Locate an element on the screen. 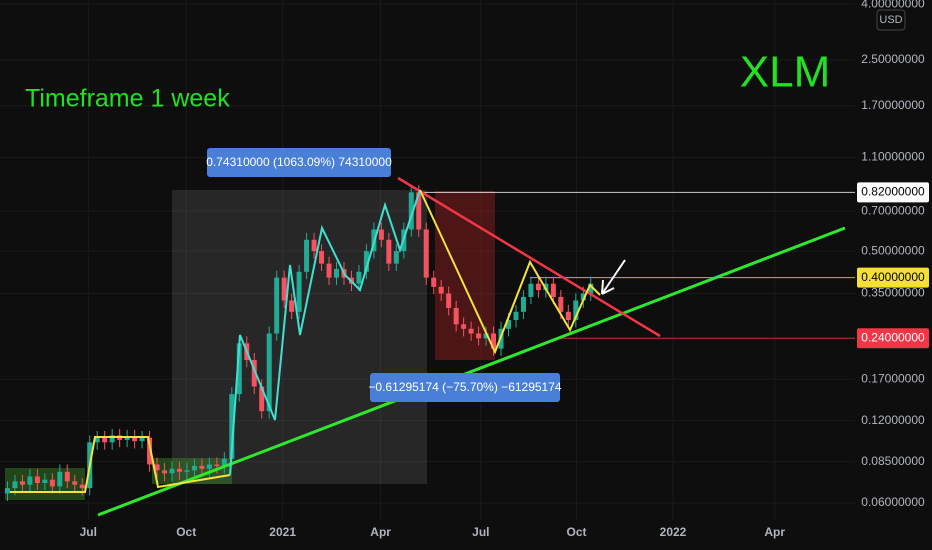  y-tick-label: 0.35000000 is located at coordinates (893, 293).